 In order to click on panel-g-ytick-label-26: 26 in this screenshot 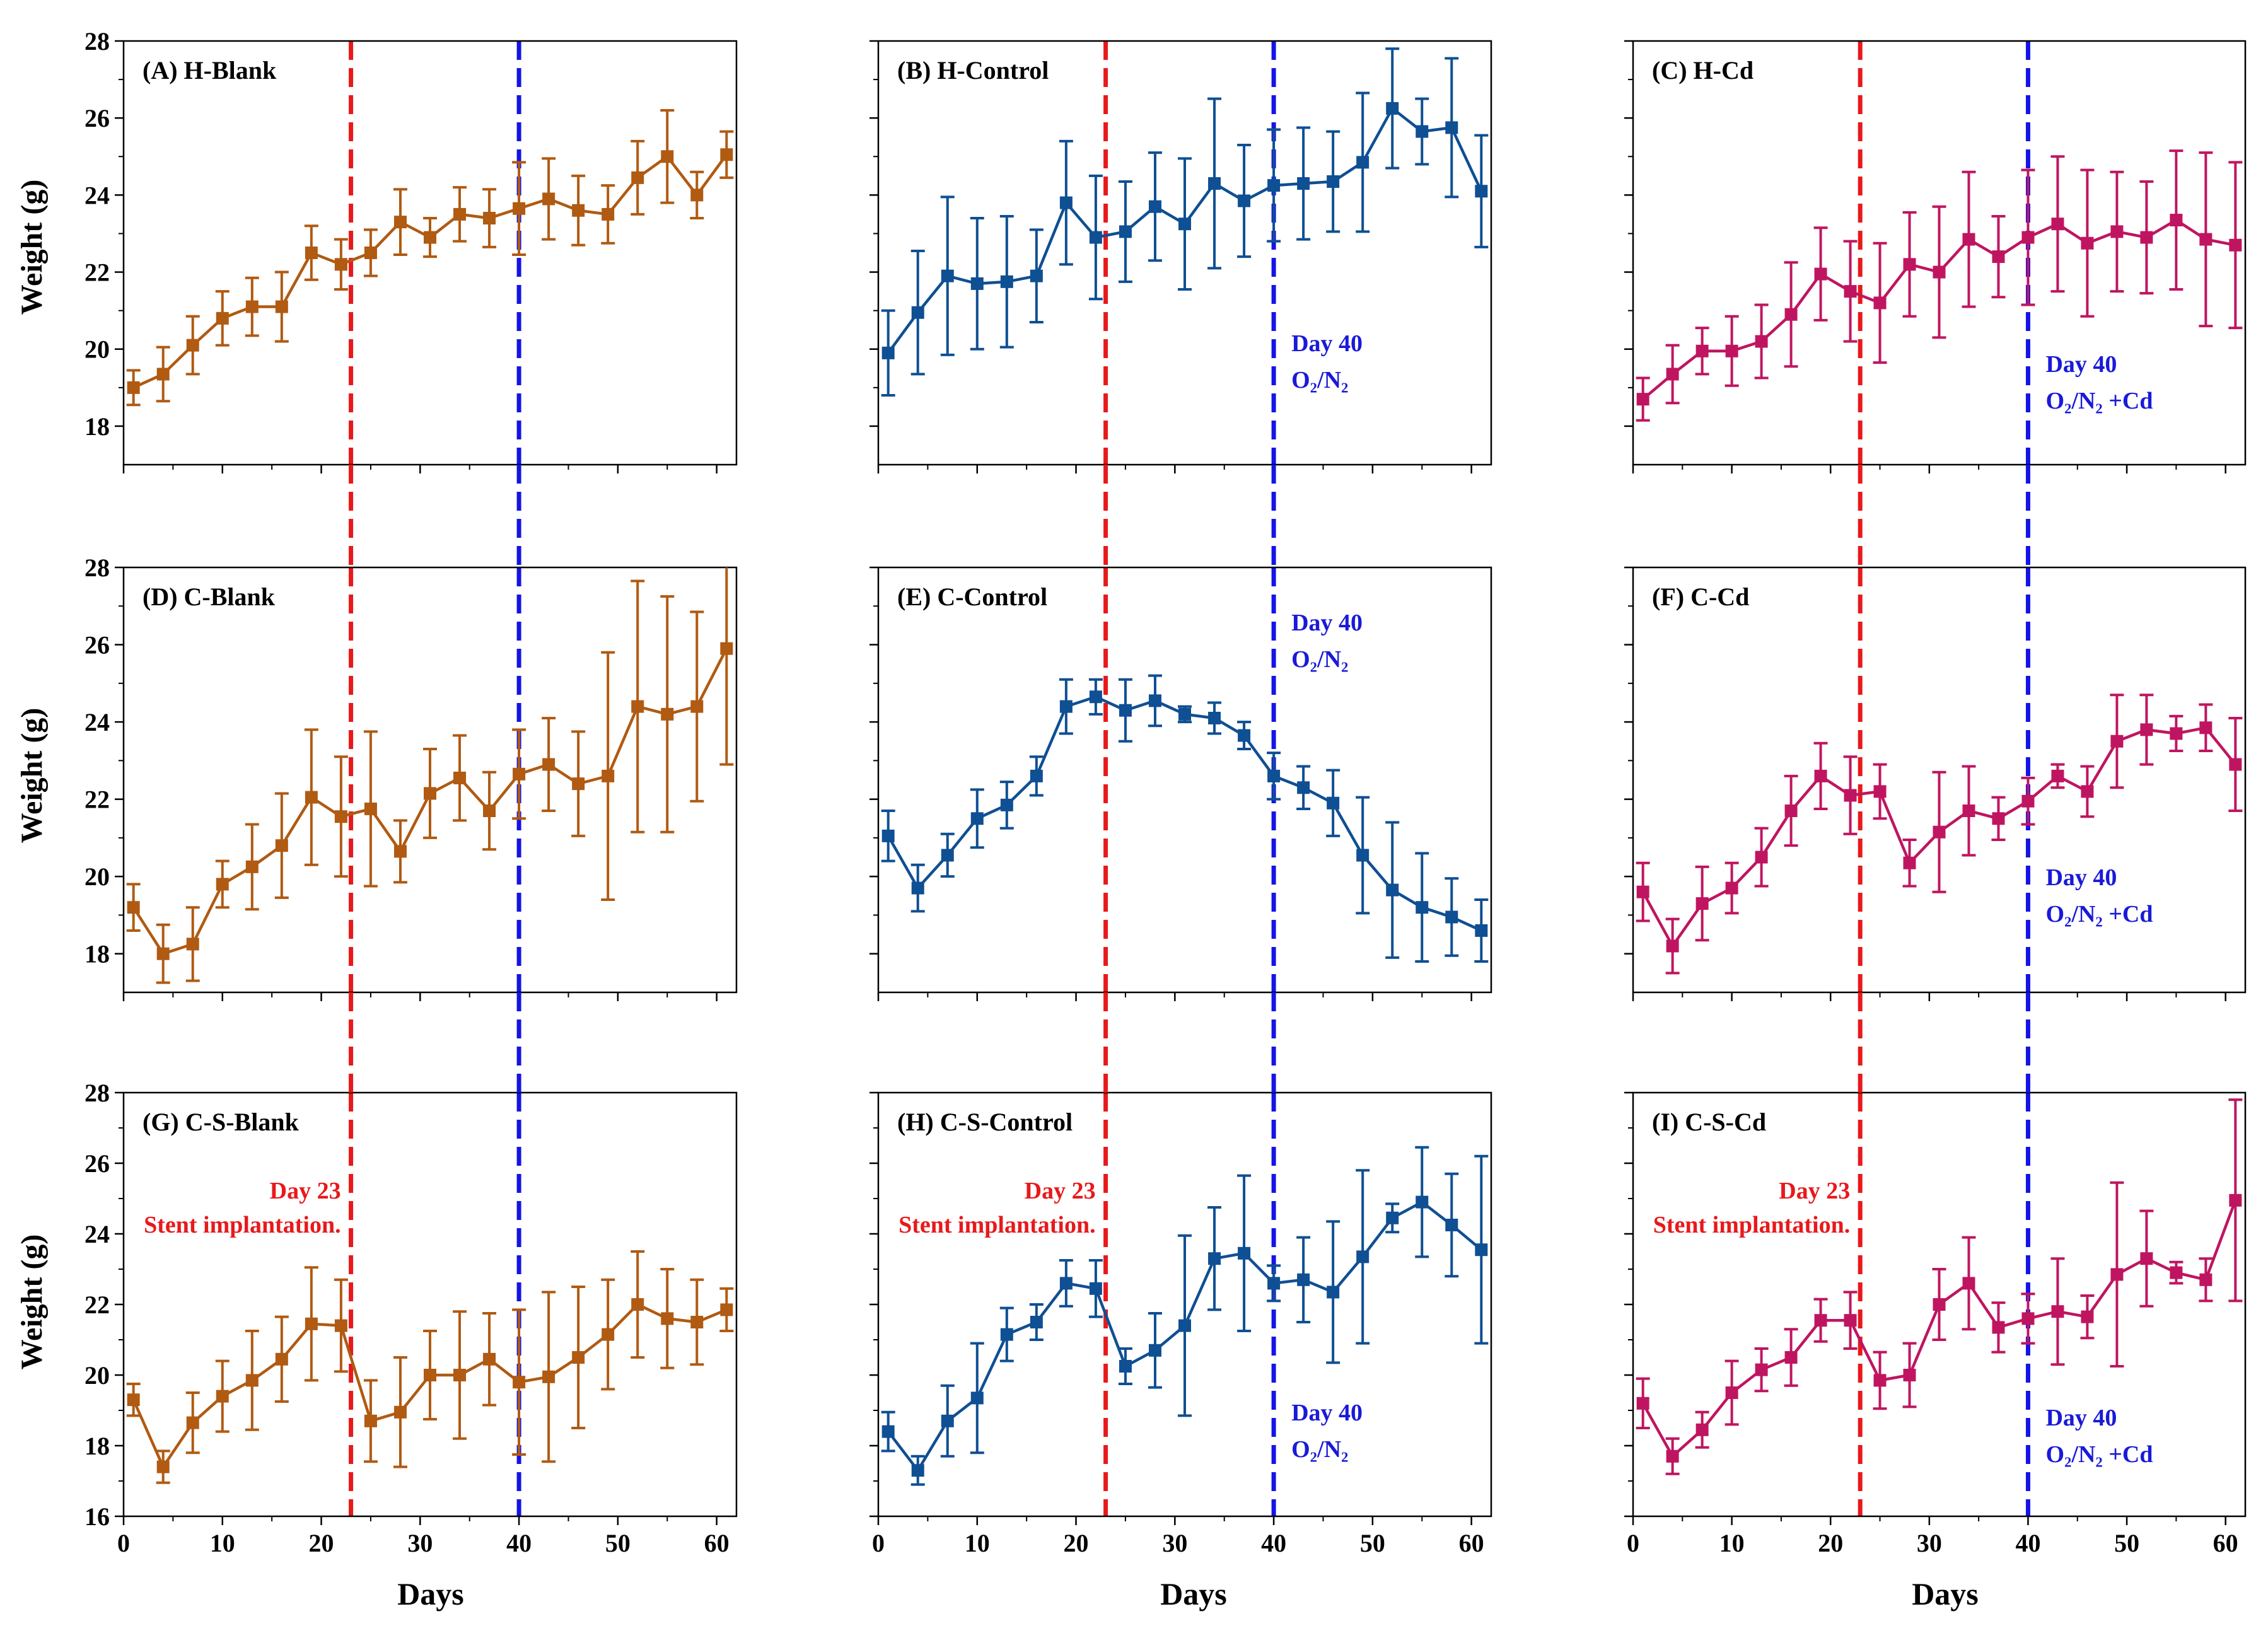, I will do `click(97, 1164)`.